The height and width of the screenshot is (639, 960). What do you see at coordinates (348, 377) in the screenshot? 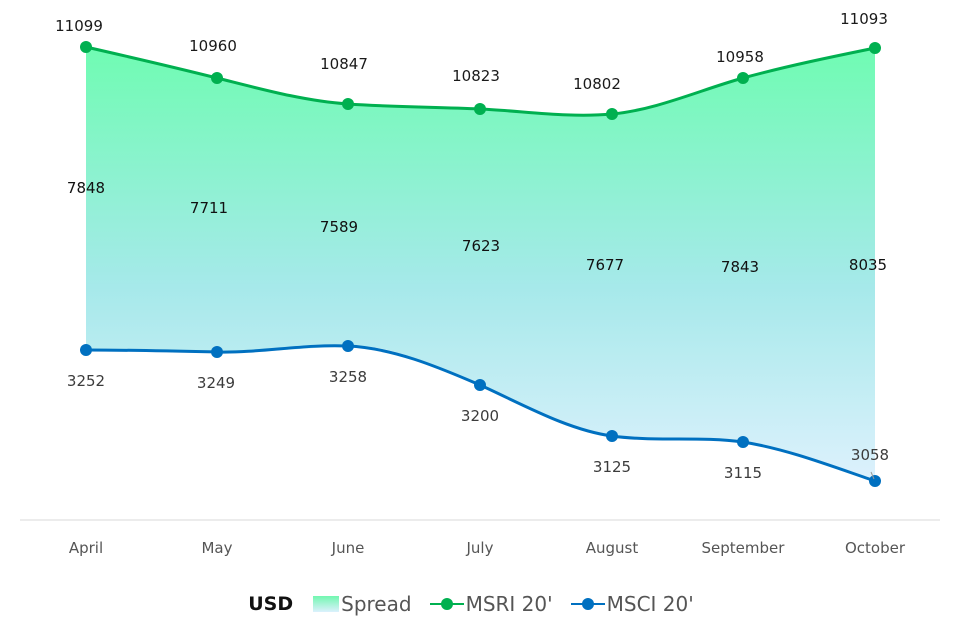
I see `msci-label: 3258` at bounding box center [348, 377].